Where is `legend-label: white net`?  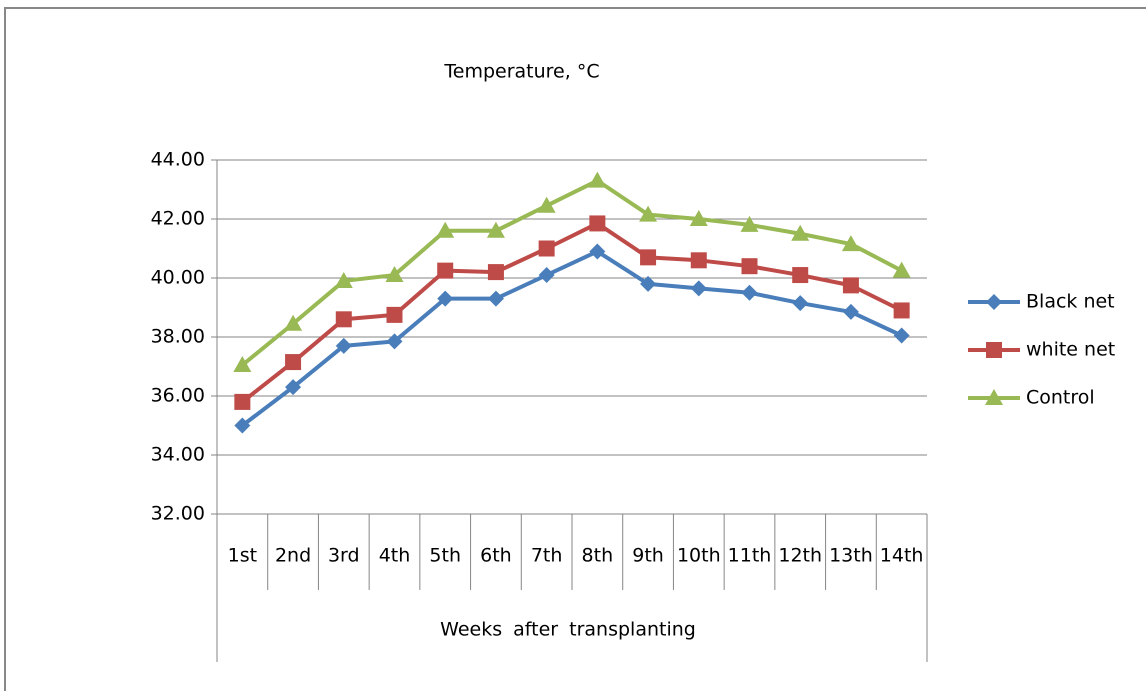 legend-label: white net is located at coordinates (1070, 350).